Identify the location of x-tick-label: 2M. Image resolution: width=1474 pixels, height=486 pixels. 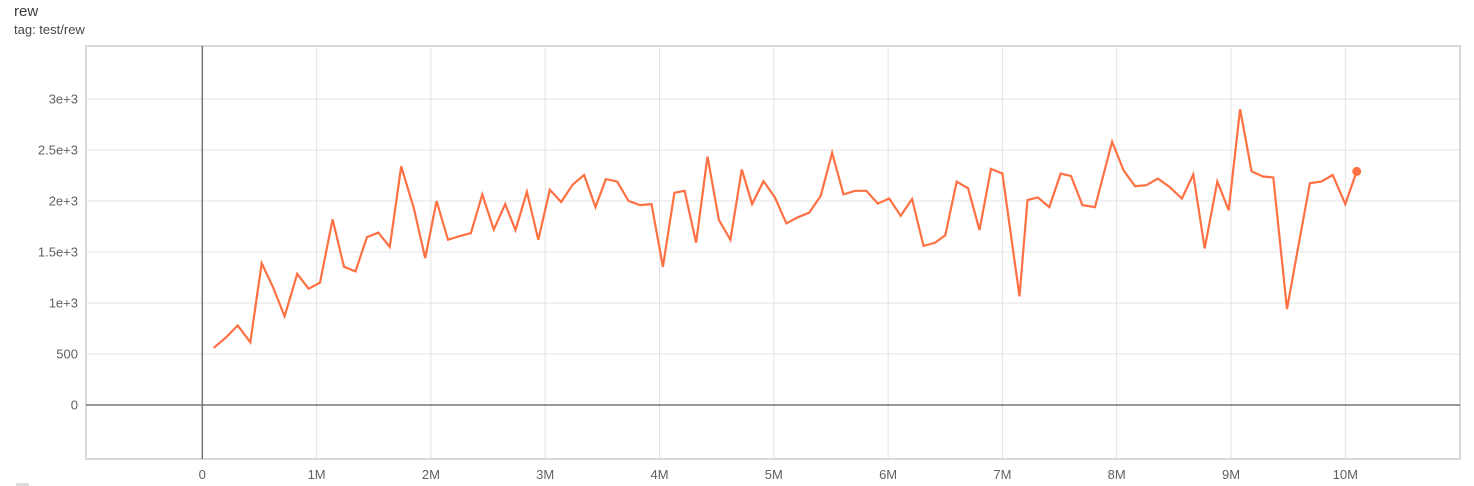
(431, 474).